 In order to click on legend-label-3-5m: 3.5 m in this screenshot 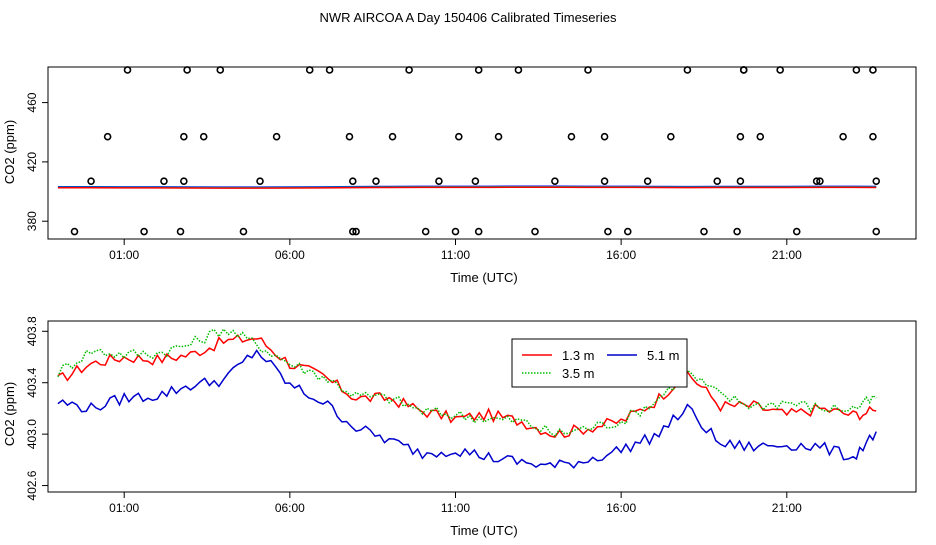, I will do `click(578, 373)`.